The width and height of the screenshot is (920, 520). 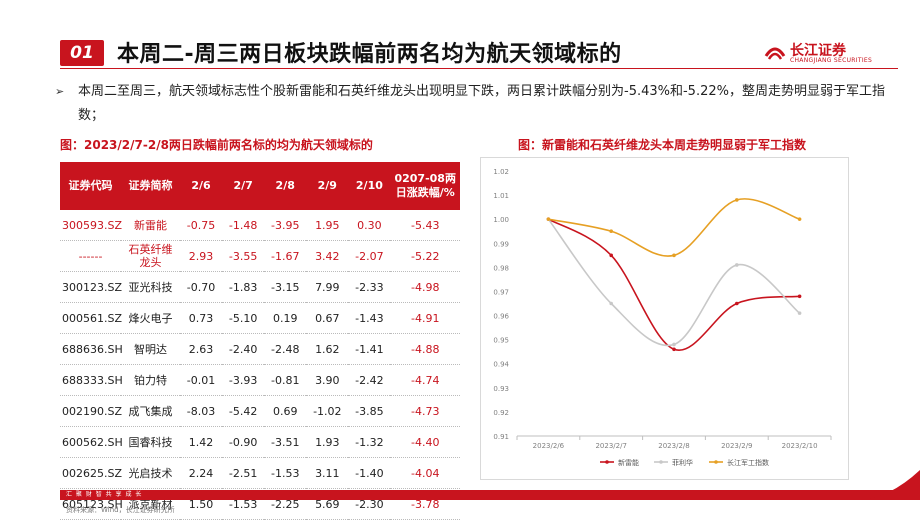 What do you see at coordinates (285, 318) in the screenshot?
I see `cell-d3: 0.19` at bounding box center [285, 318].